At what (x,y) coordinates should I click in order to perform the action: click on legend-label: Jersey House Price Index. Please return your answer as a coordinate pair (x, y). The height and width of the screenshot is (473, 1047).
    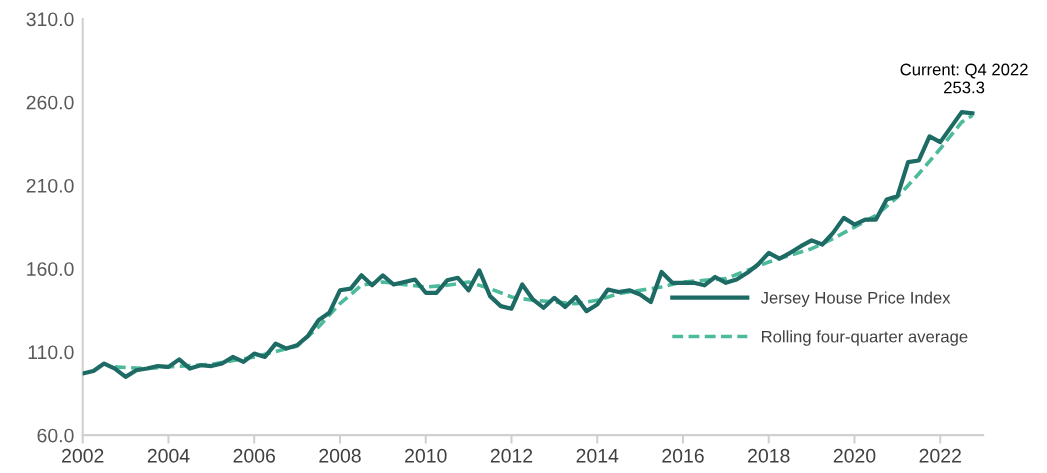
    Looking at the image, I should click on (855, 299).